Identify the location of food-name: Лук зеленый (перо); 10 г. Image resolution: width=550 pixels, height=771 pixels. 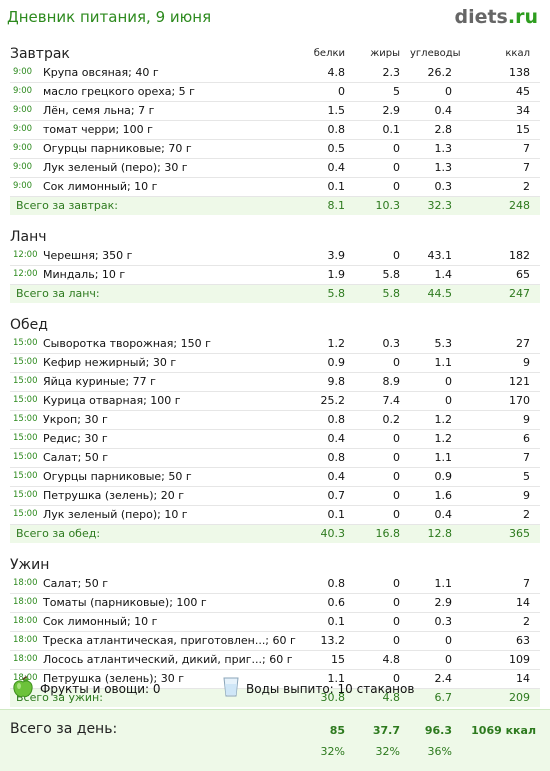
(115, 514).